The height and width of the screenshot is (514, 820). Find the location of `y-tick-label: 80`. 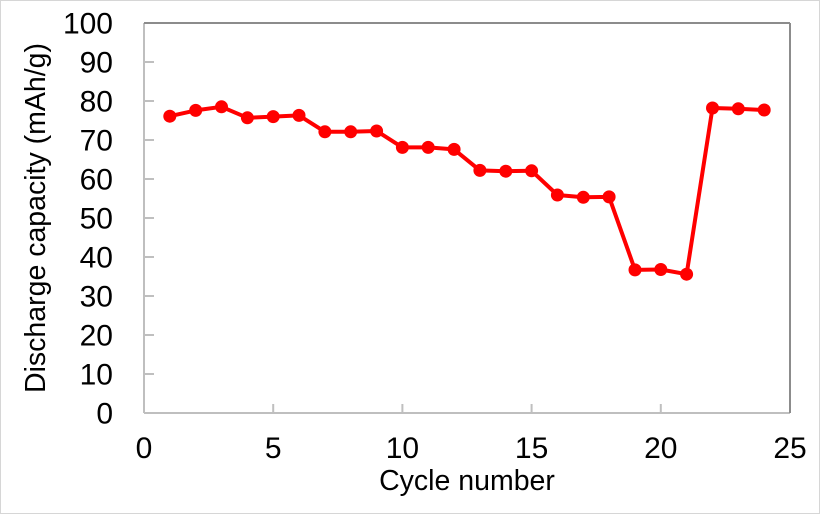

y-tick-label: 80 is located at coordinates (96, 102).